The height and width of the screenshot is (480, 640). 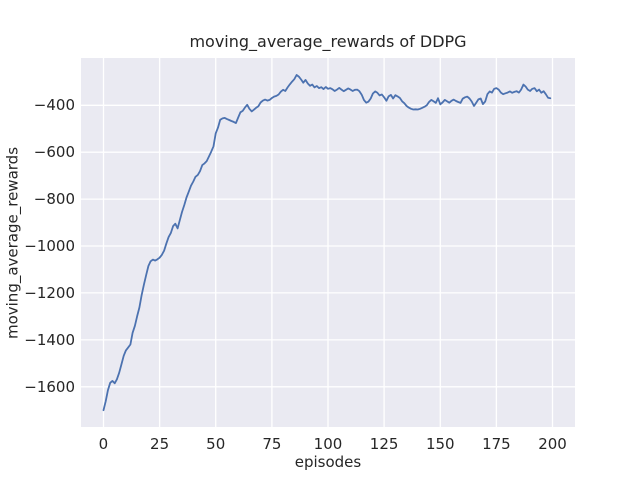 I want to click on x-tick-label: 150, so click(x=440, y=444).